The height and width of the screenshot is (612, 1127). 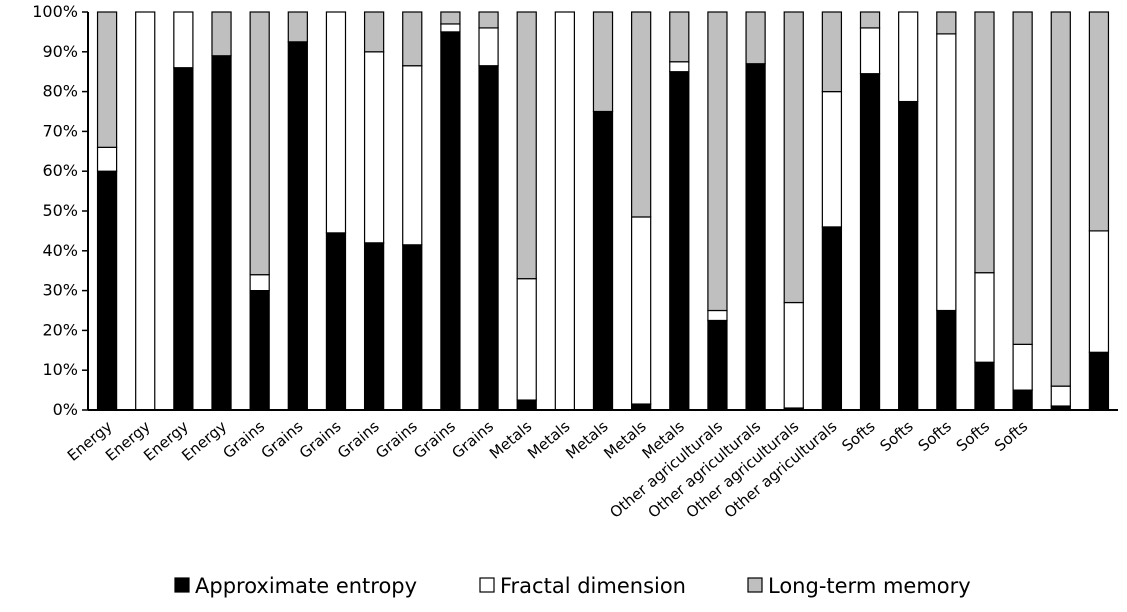 I want to click on y-tick-label: 10%, so click(x=60, y=369).